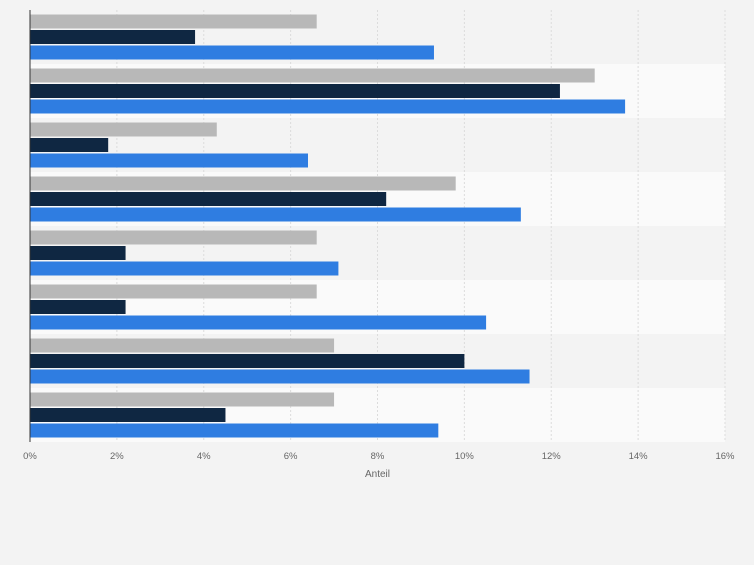 Image resolution: width=754 pixels, height=565 pixels. Describe the element at coordinates (30, 456) in the screenshot. I see `x-tick-label: 0%` at that location.